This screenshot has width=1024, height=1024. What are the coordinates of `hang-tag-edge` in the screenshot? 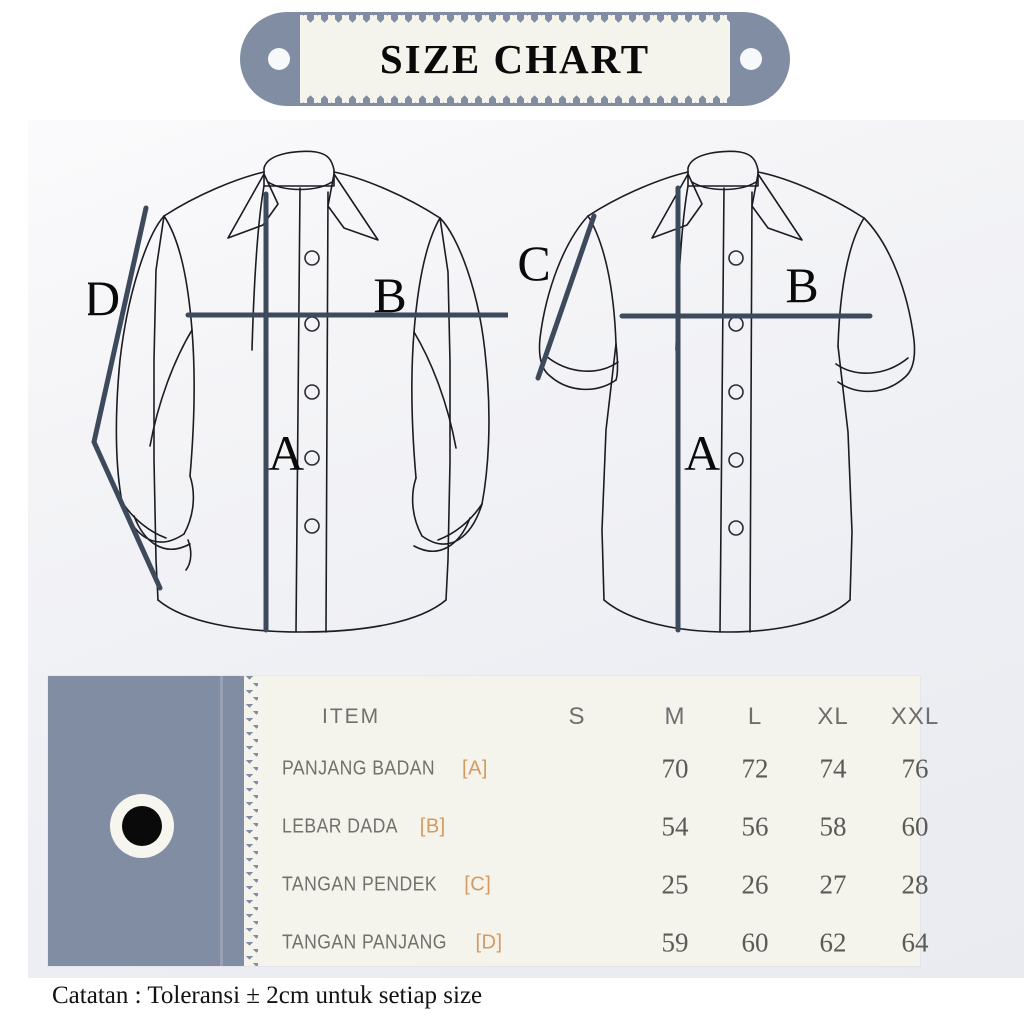 It's located at (221, 821).